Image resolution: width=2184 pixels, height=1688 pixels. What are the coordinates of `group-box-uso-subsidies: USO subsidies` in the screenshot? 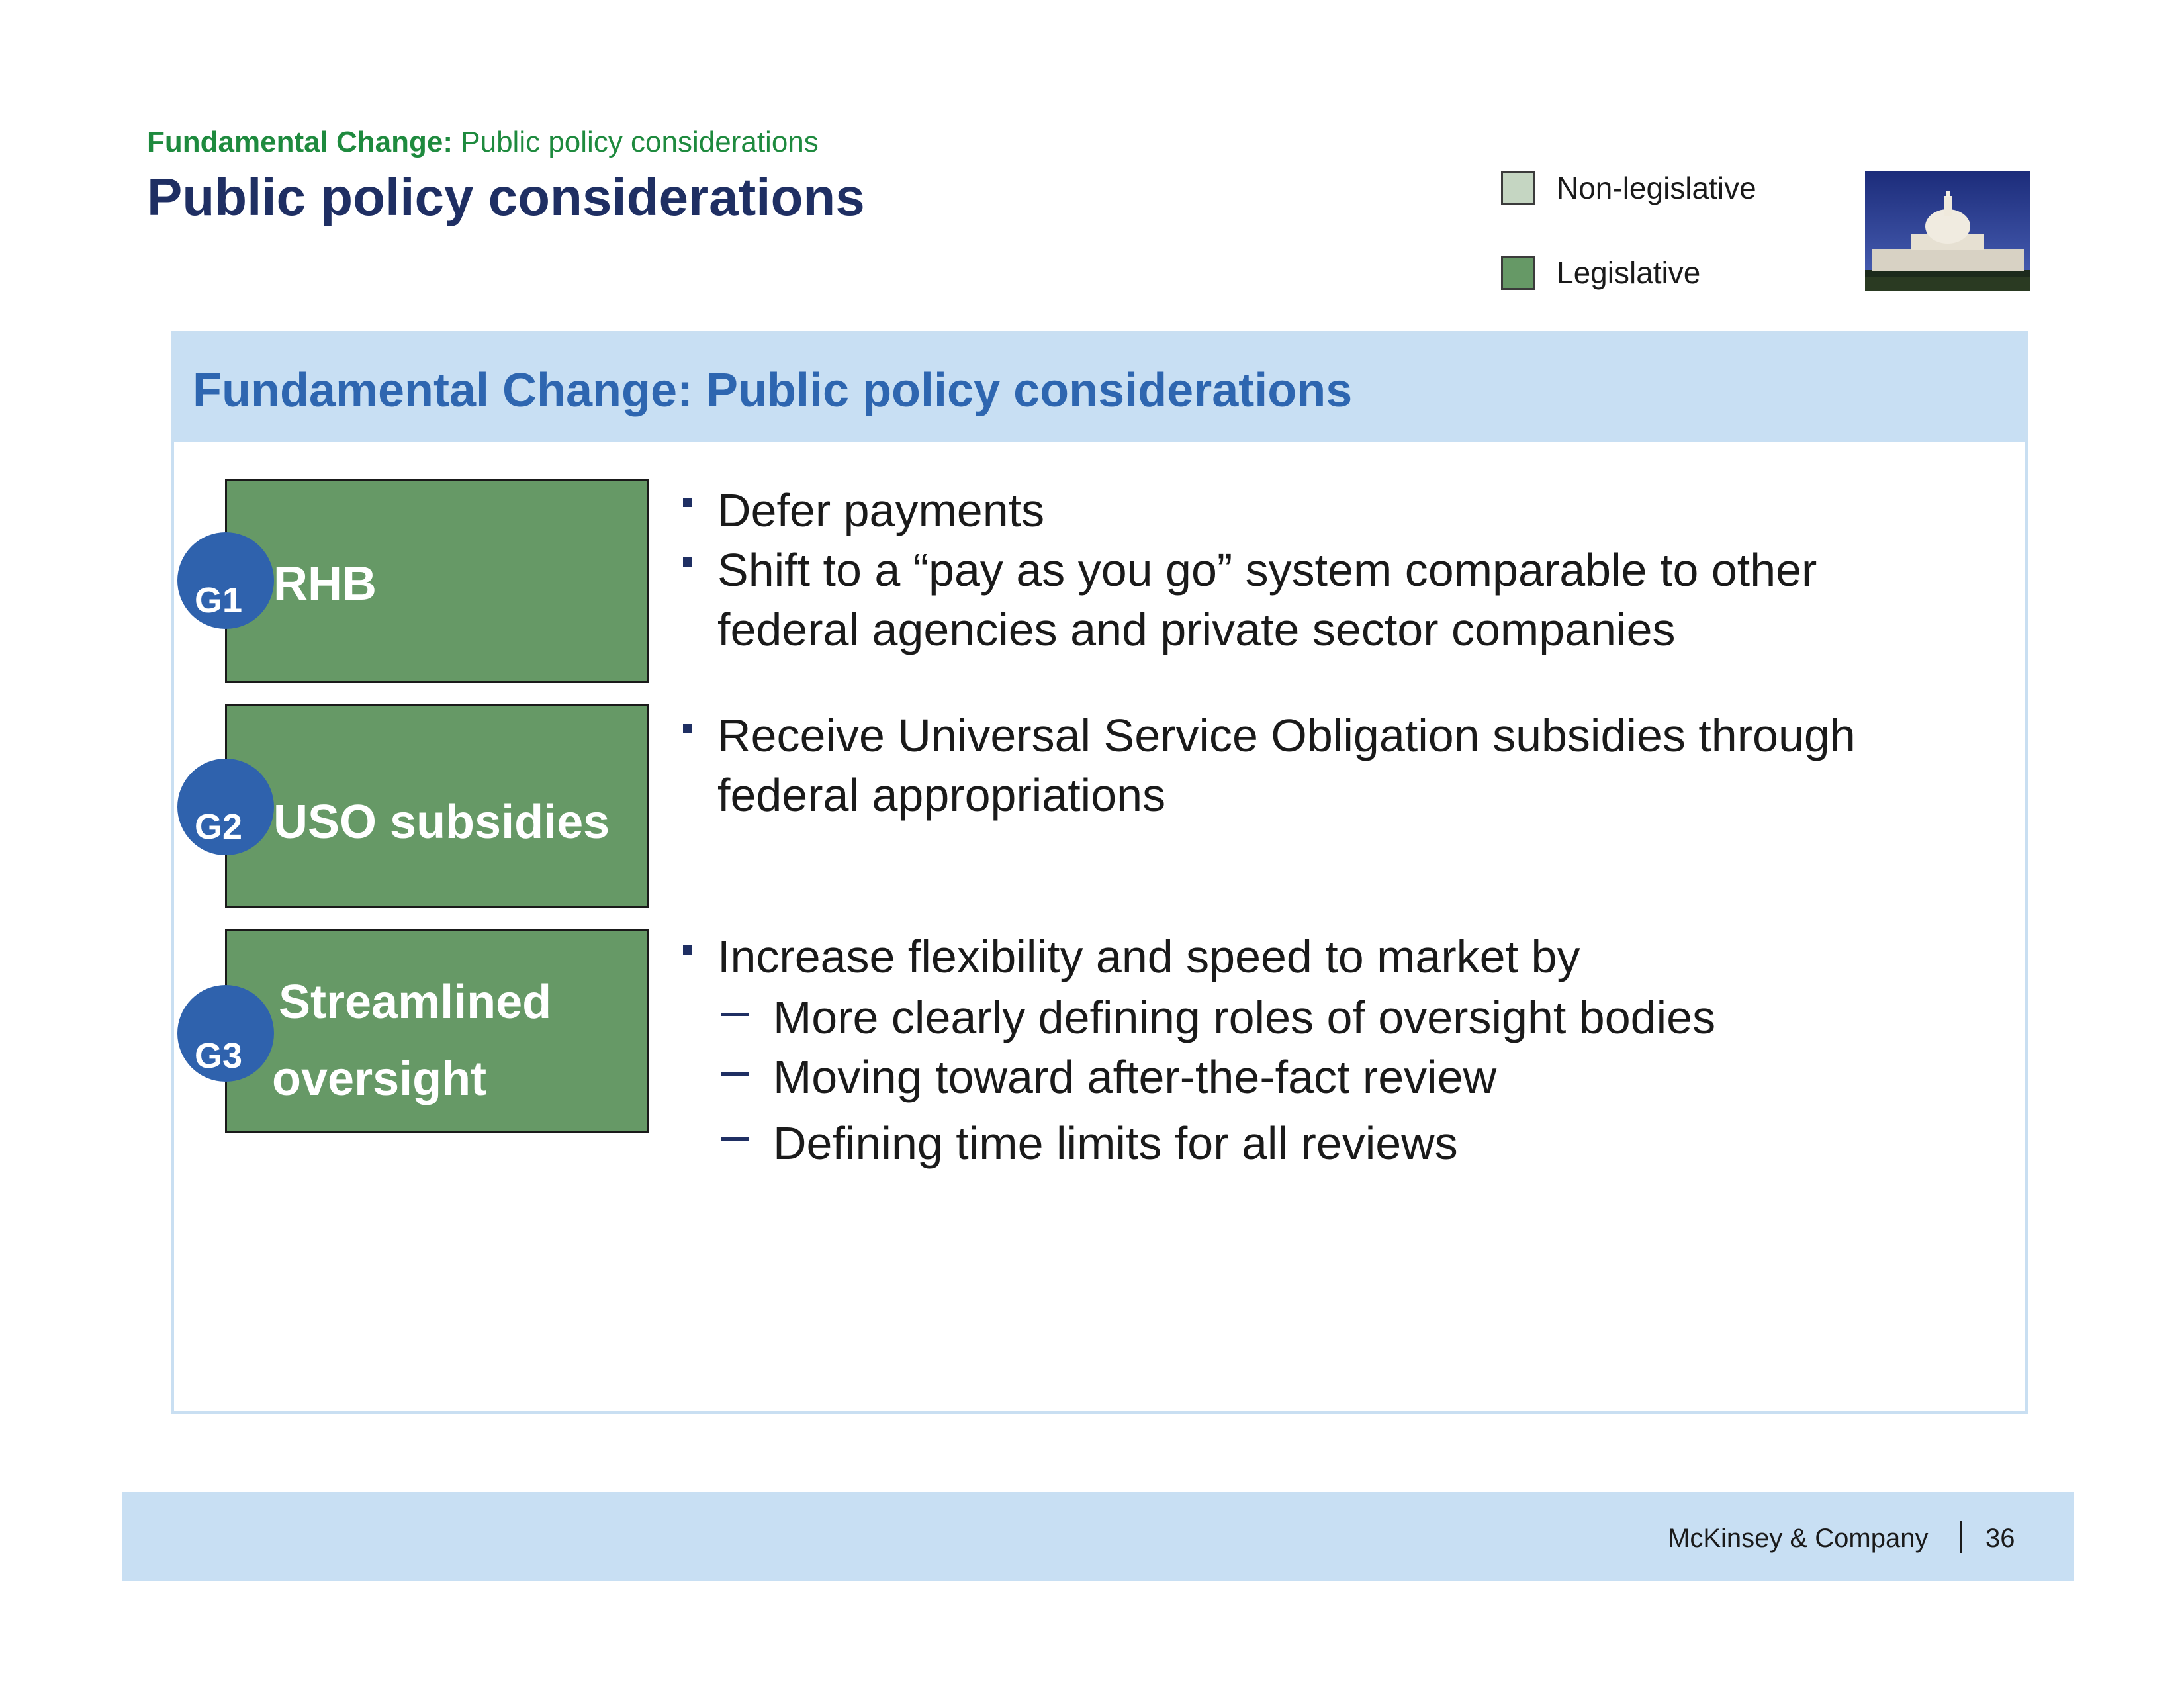 It's located at (437, 806).